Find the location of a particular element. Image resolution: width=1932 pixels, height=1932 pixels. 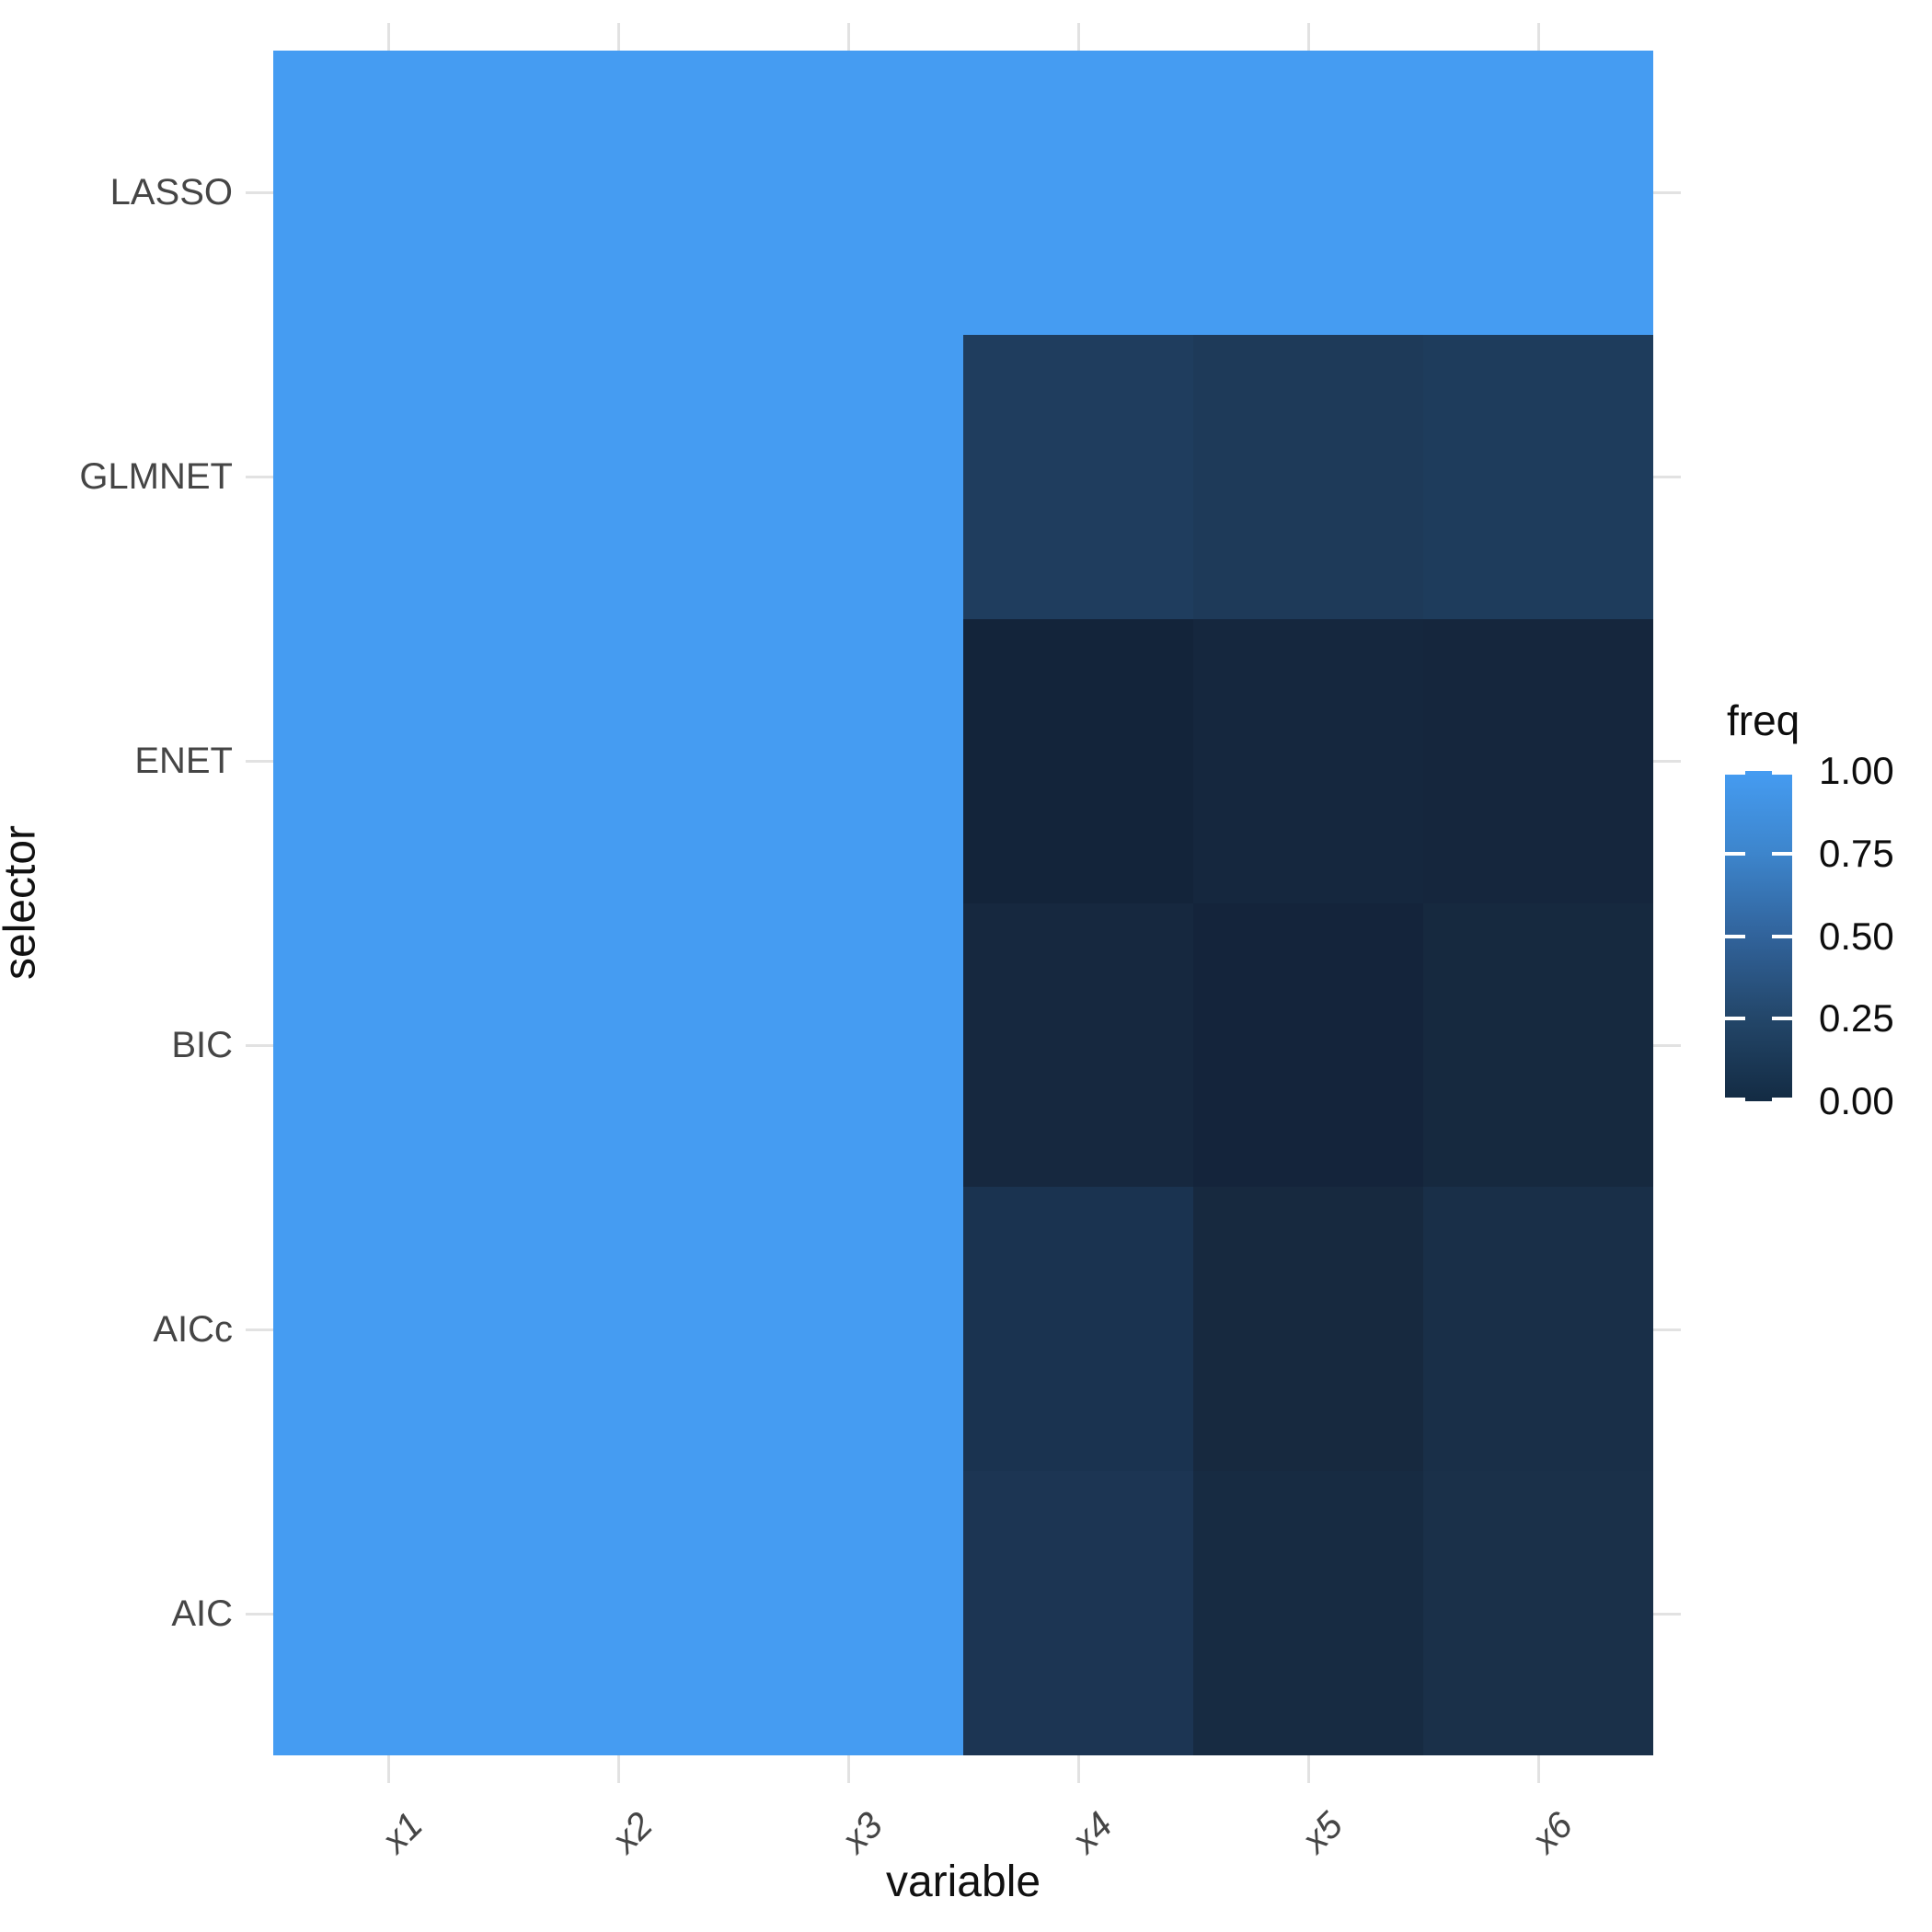

y-axis-label: ENET is located at coordinates (183, 761).